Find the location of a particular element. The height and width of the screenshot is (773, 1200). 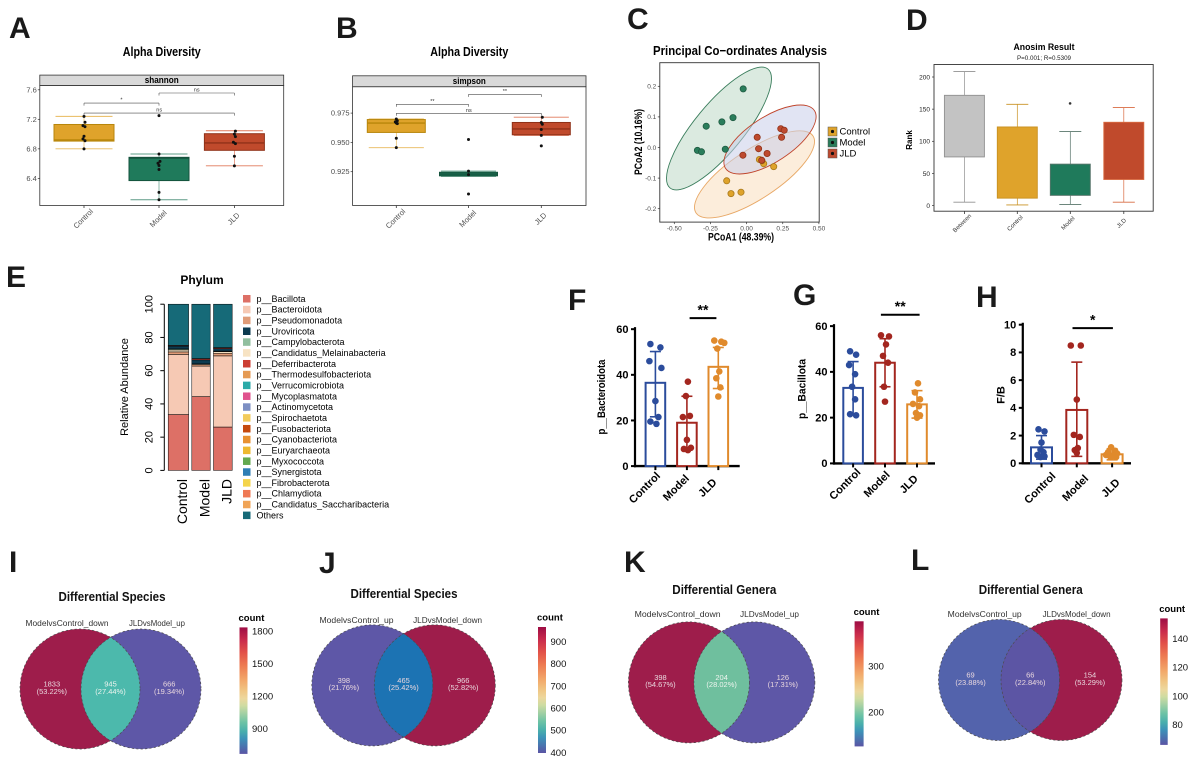

svg-text: 69 is located at coordinates (970, 675).